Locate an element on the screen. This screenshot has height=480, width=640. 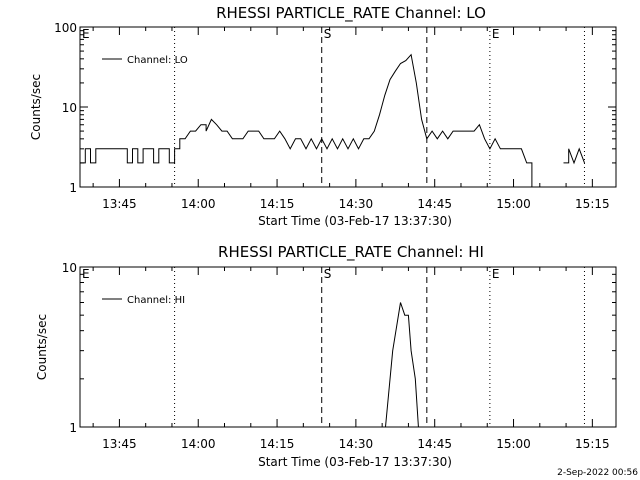
panel2-y-tick-label: 10 is located at coordinates (69, 268).